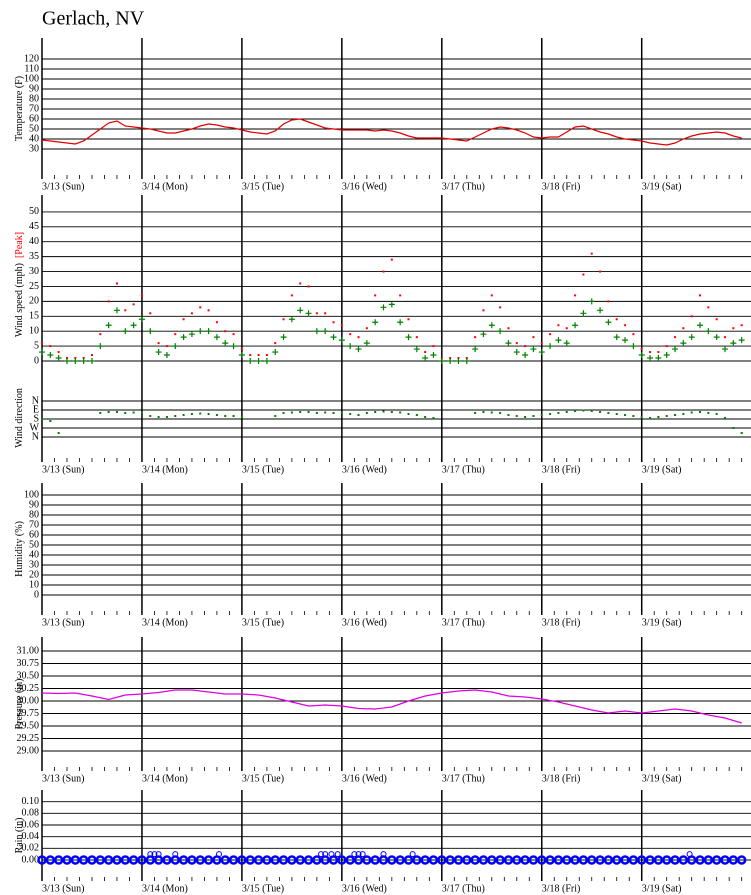  What do you see at coordinates (364, 469) in the screenshot?
I see `x-tick-label: 3/16 (Wed)` at bounding box center [364, 469].